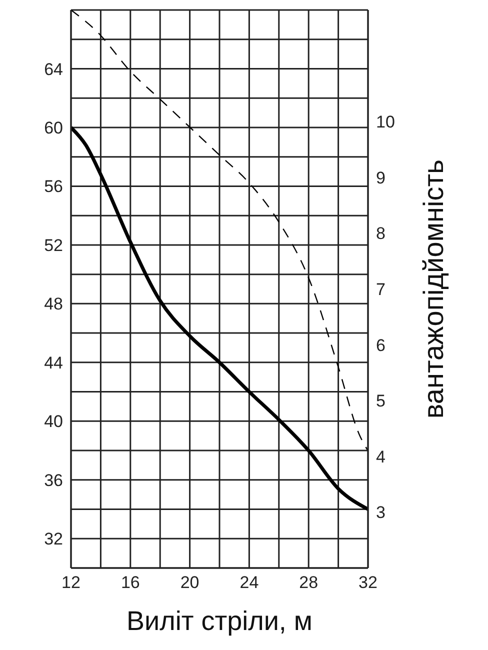 Image resolution: width=488 pixels, height=650 pixels. What do you see at coordinates (71, 582) in the screenshot?
I see `x-tick-label: 12` at bounding box center [71, 582].